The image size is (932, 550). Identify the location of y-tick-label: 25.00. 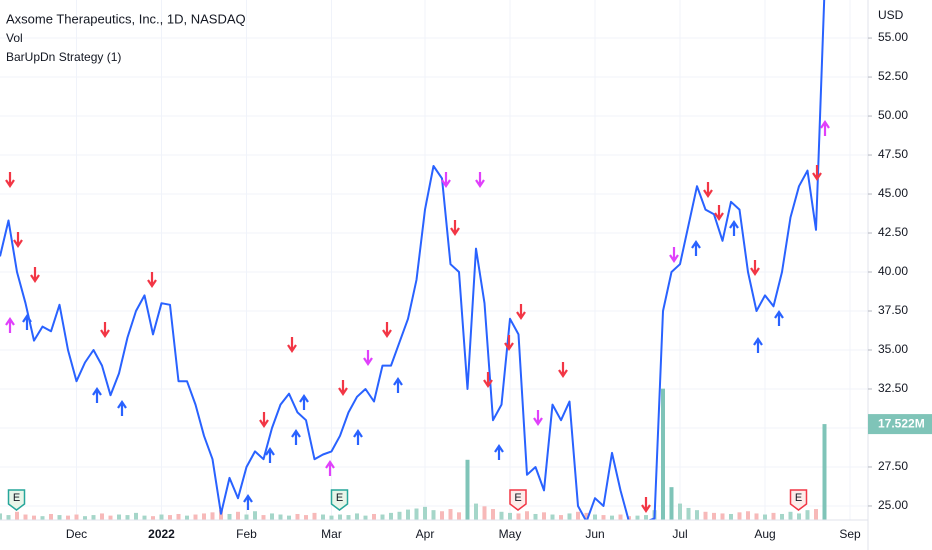
(893, 505).